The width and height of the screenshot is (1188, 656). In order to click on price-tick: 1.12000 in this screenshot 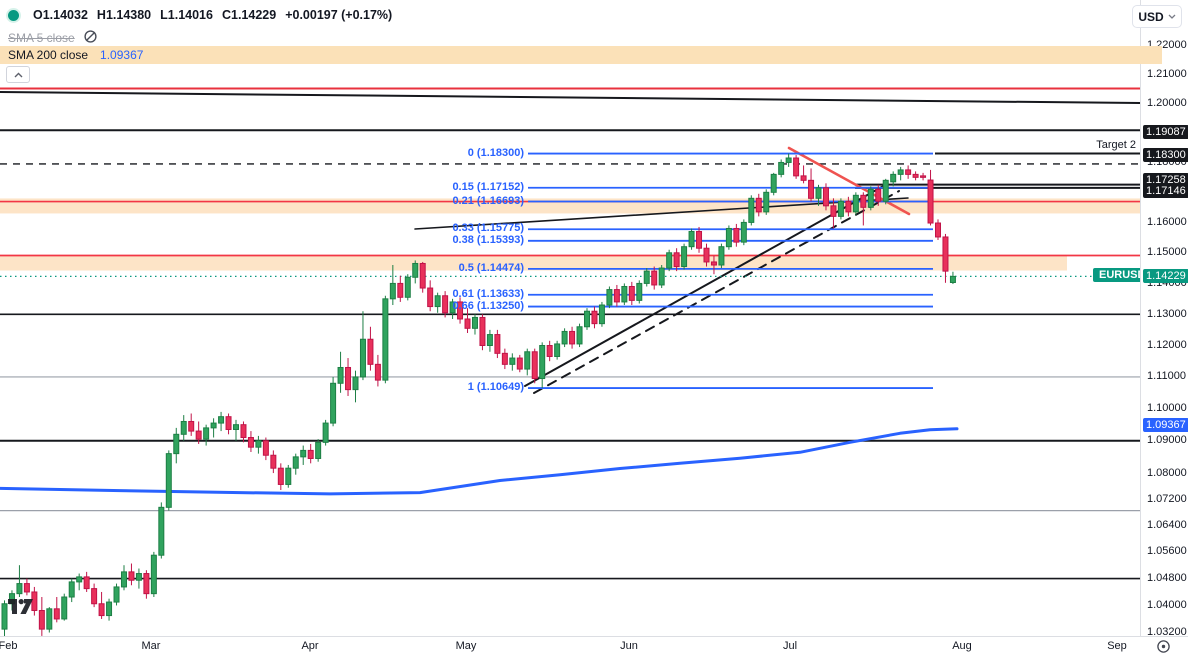, I will do `click(1167, 345)`.